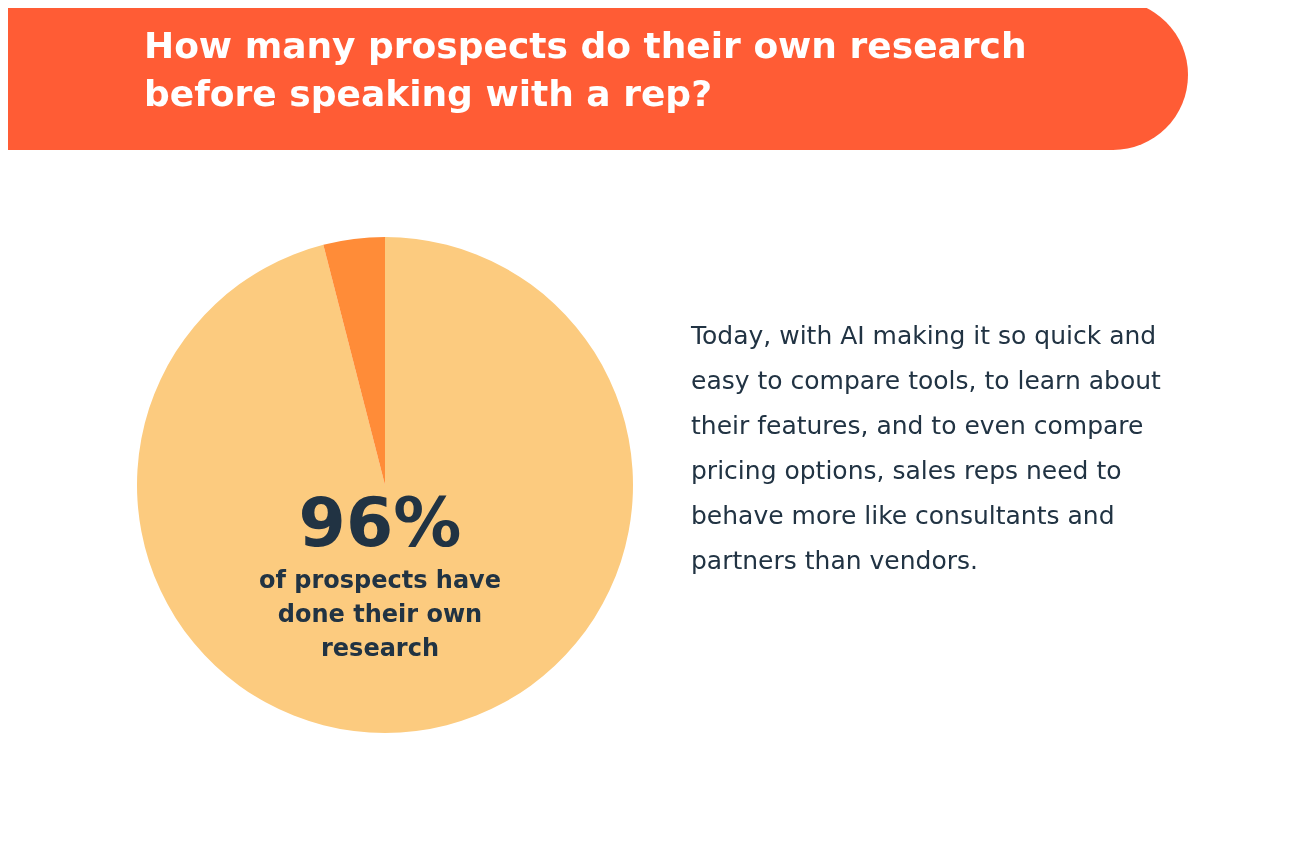 The image size is (1292, 863). I want to click on slice-label: of prospects have done their own research, so click(380, 614).